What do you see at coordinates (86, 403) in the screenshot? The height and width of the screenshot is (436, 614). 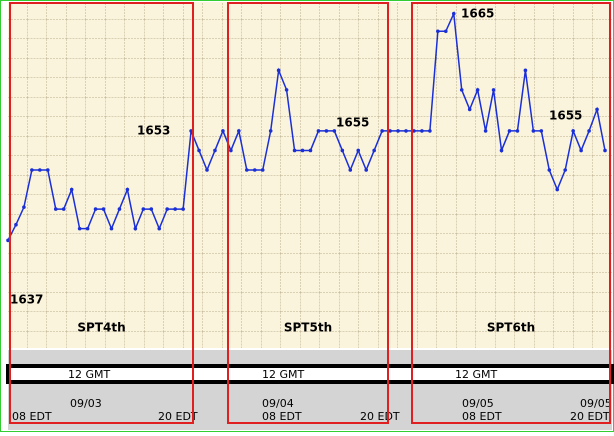 I see `date-label: 09/03` at bounding box center [86, 403].